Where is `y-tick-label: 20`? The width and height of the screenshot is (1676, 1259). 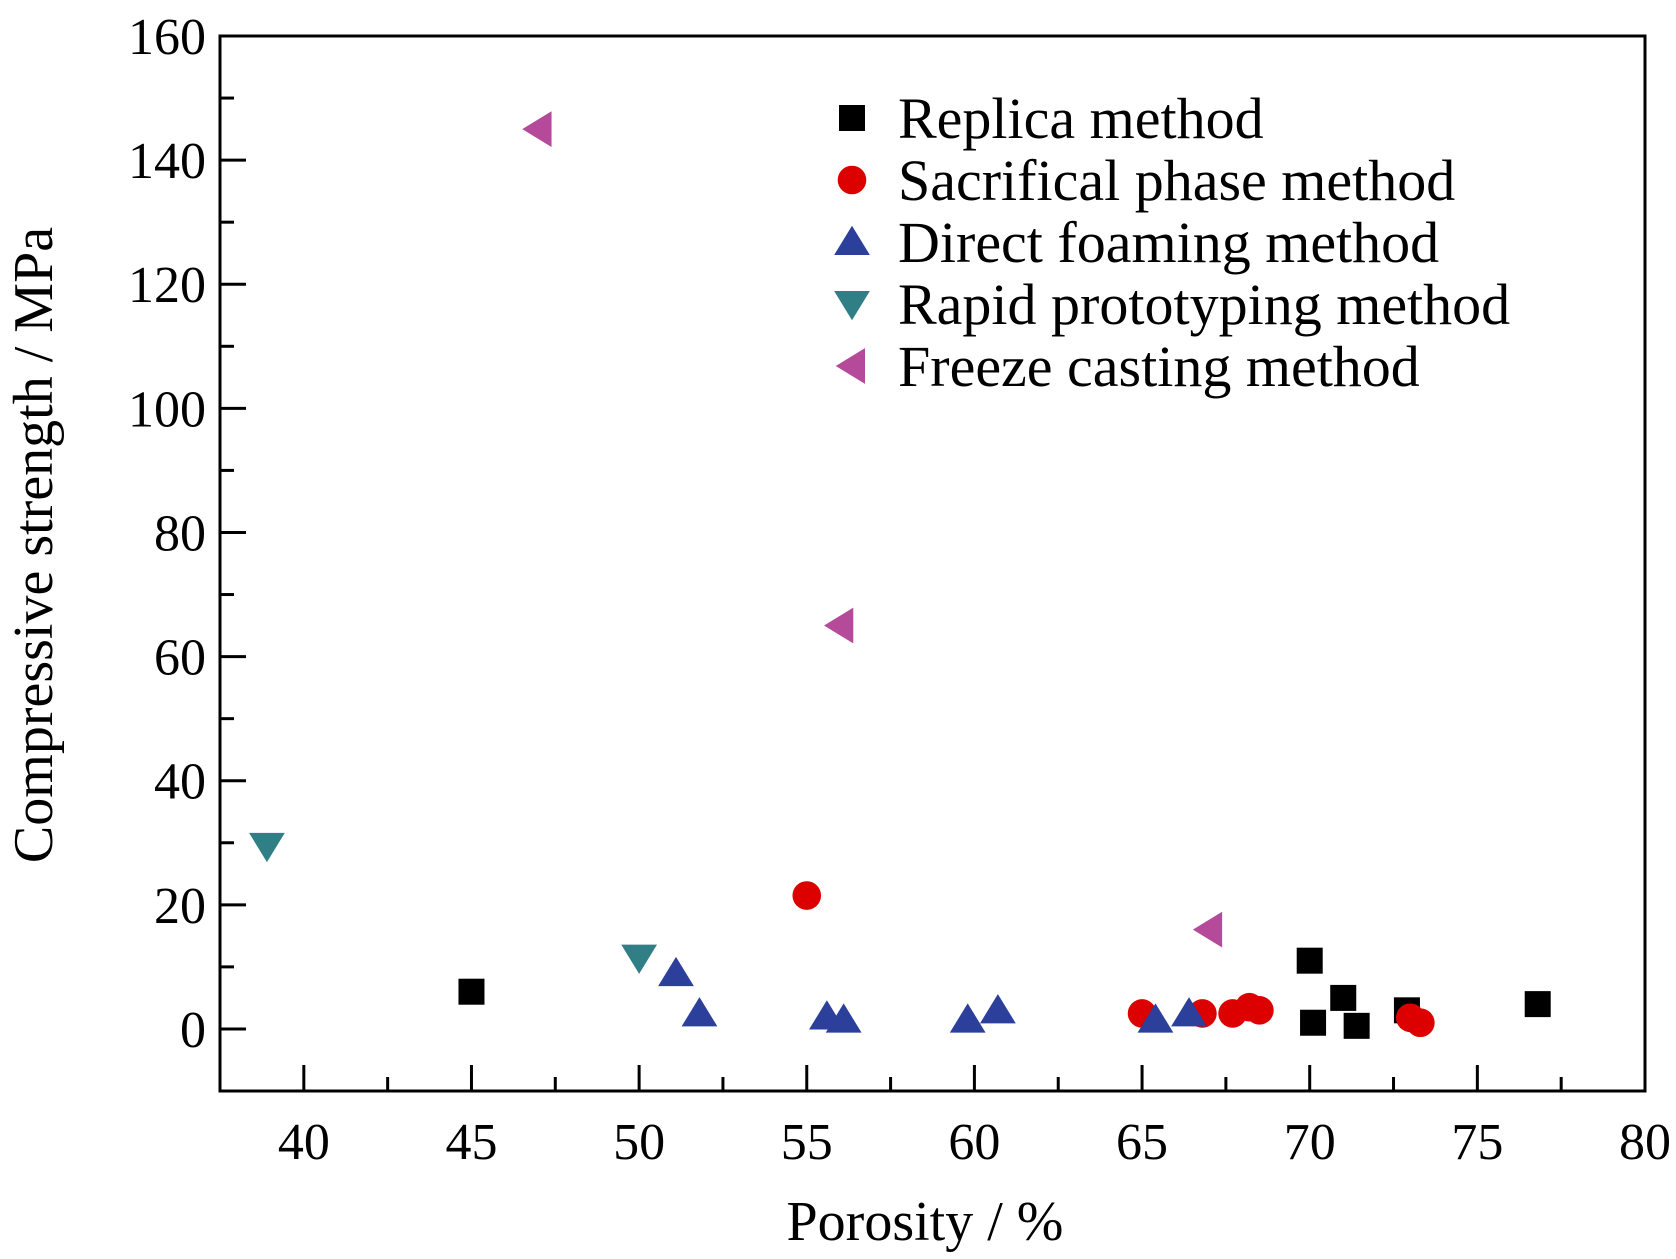
y-tick-label: 20 is located at coordinates (180, 906).